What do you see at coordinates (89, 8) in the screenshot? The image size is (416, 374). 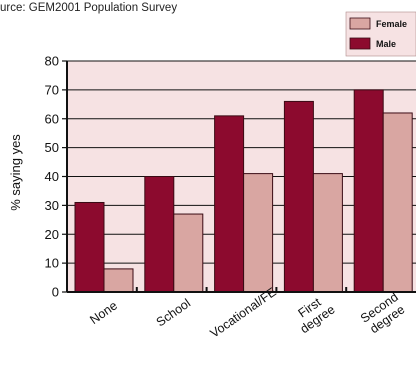 I see `source-note: urce: GEM2001 Population Survey` at bounding box center [89, 8].